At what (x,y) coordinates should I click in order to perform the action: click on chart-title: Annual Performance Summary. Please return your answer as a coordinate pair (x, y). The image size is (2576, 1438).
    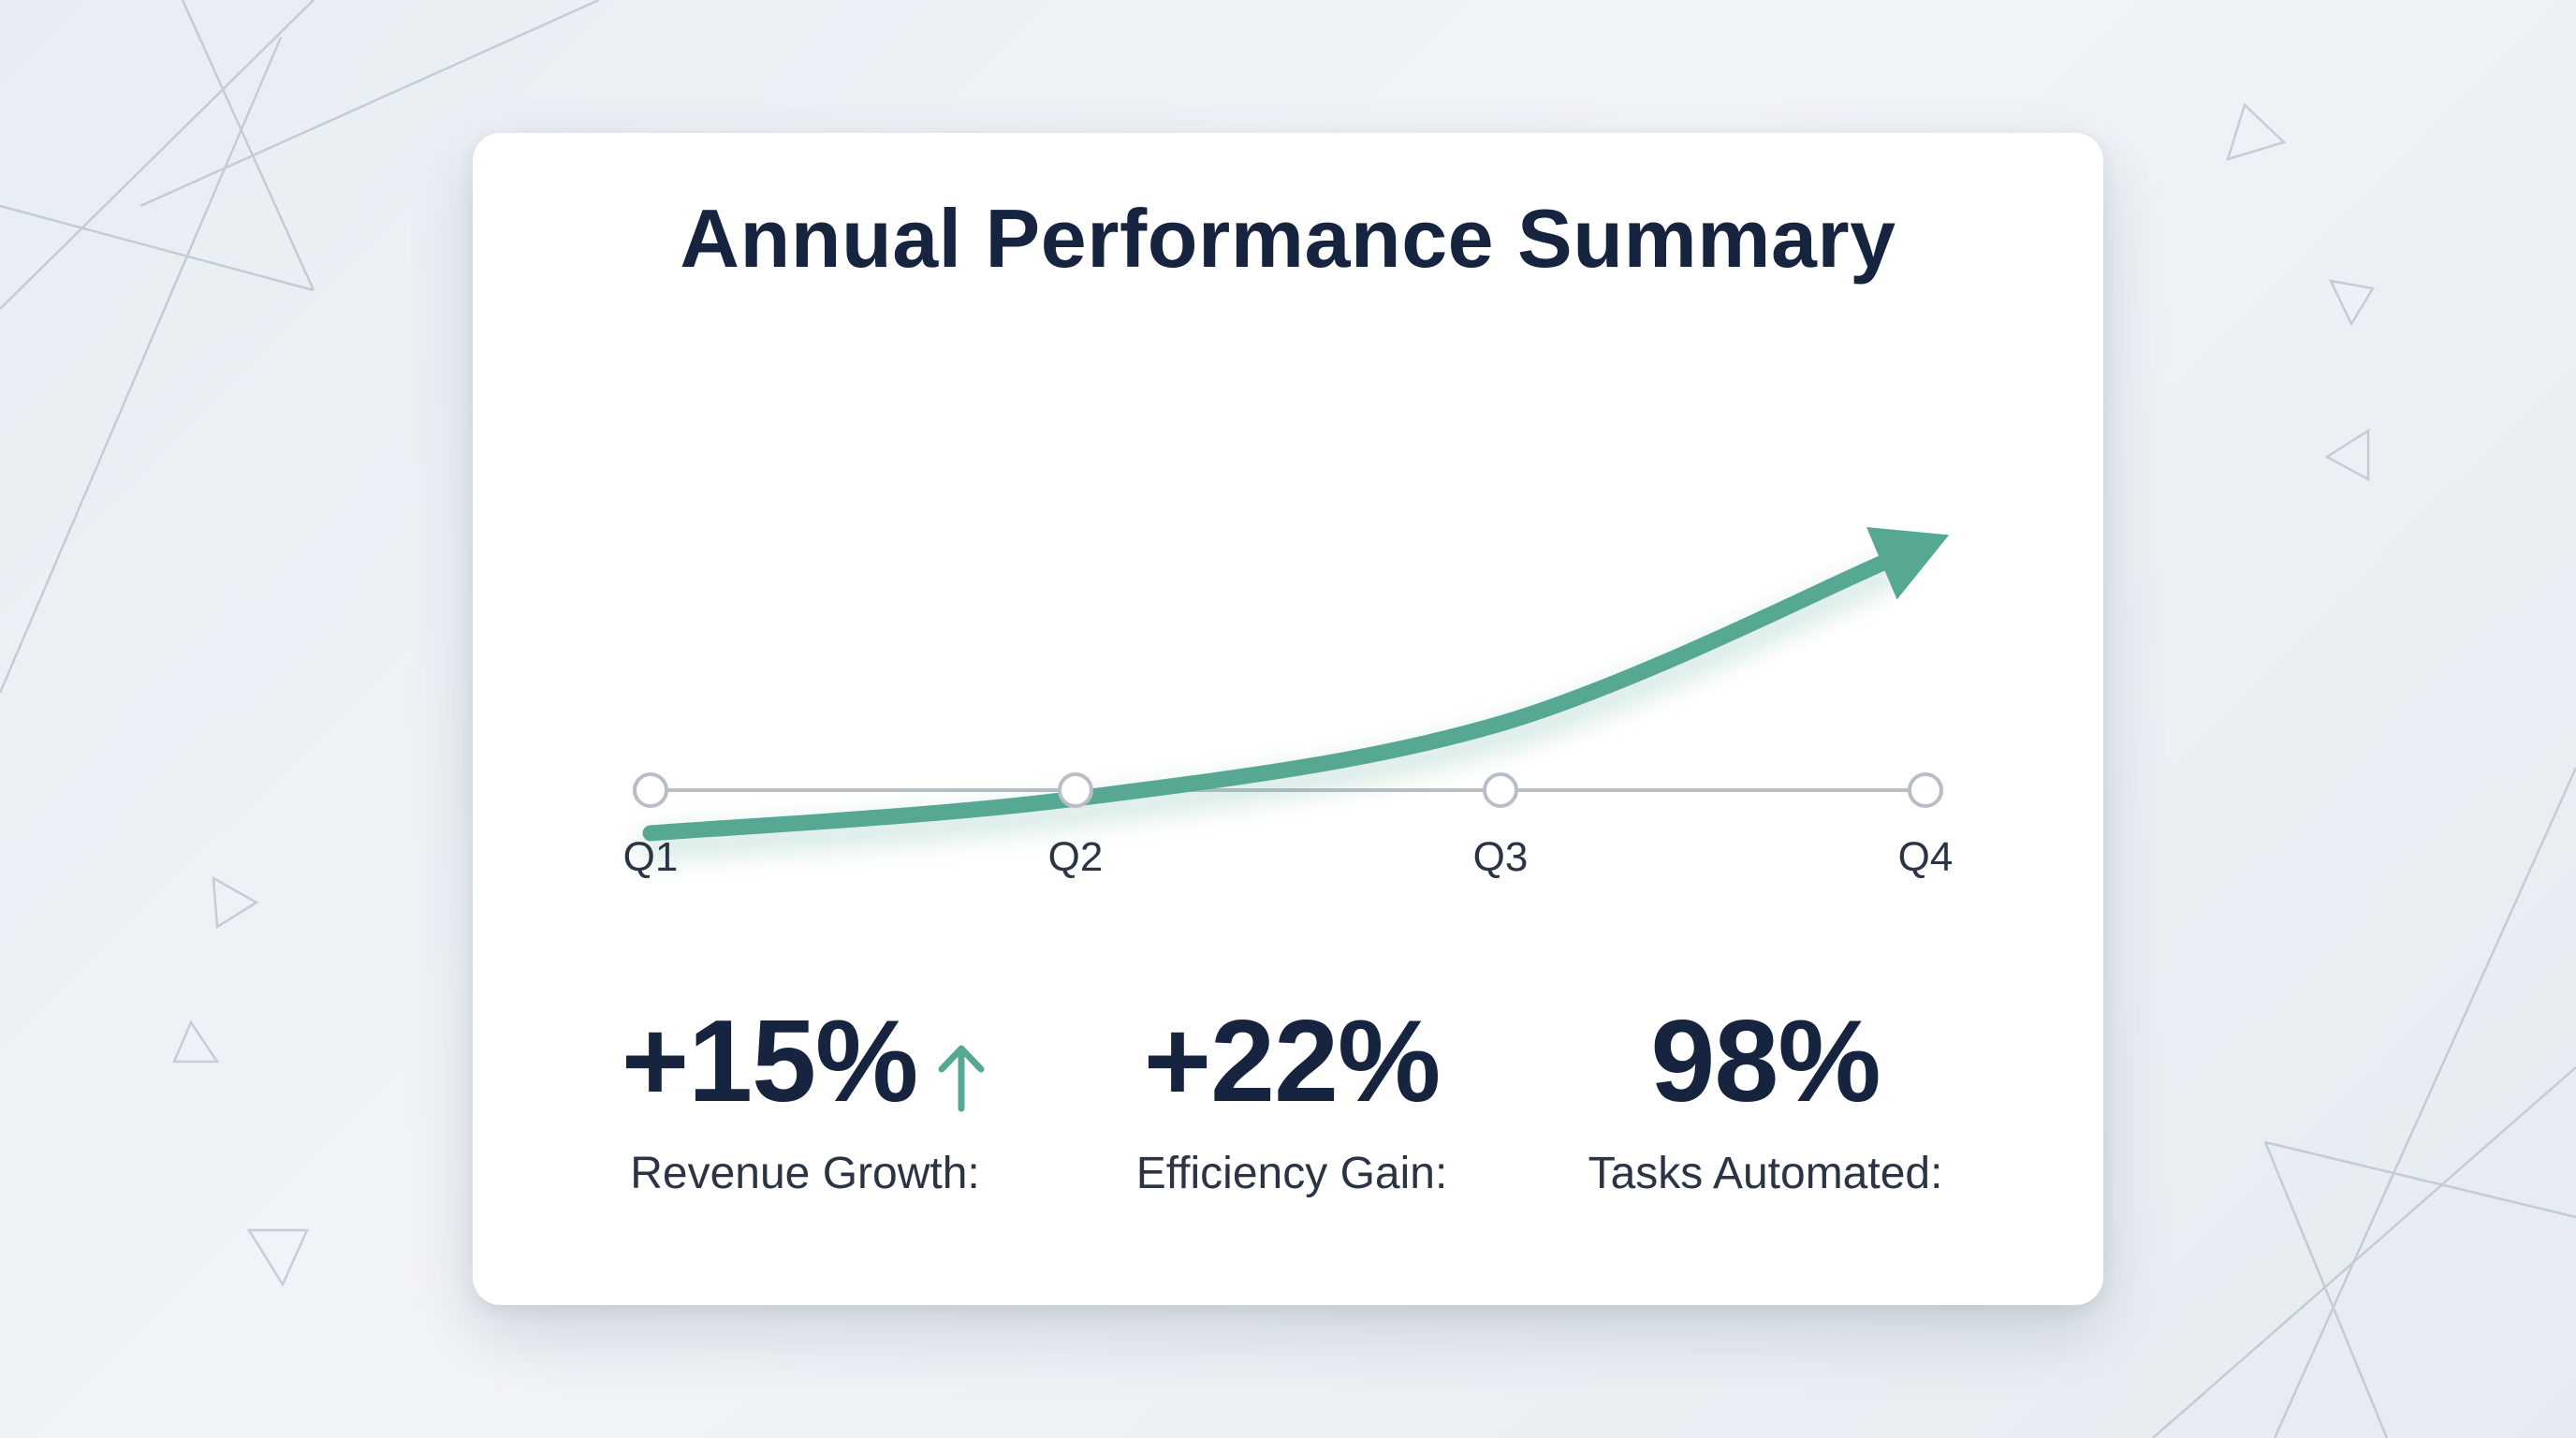
    Looking at the image, I should click on (1288, 238).